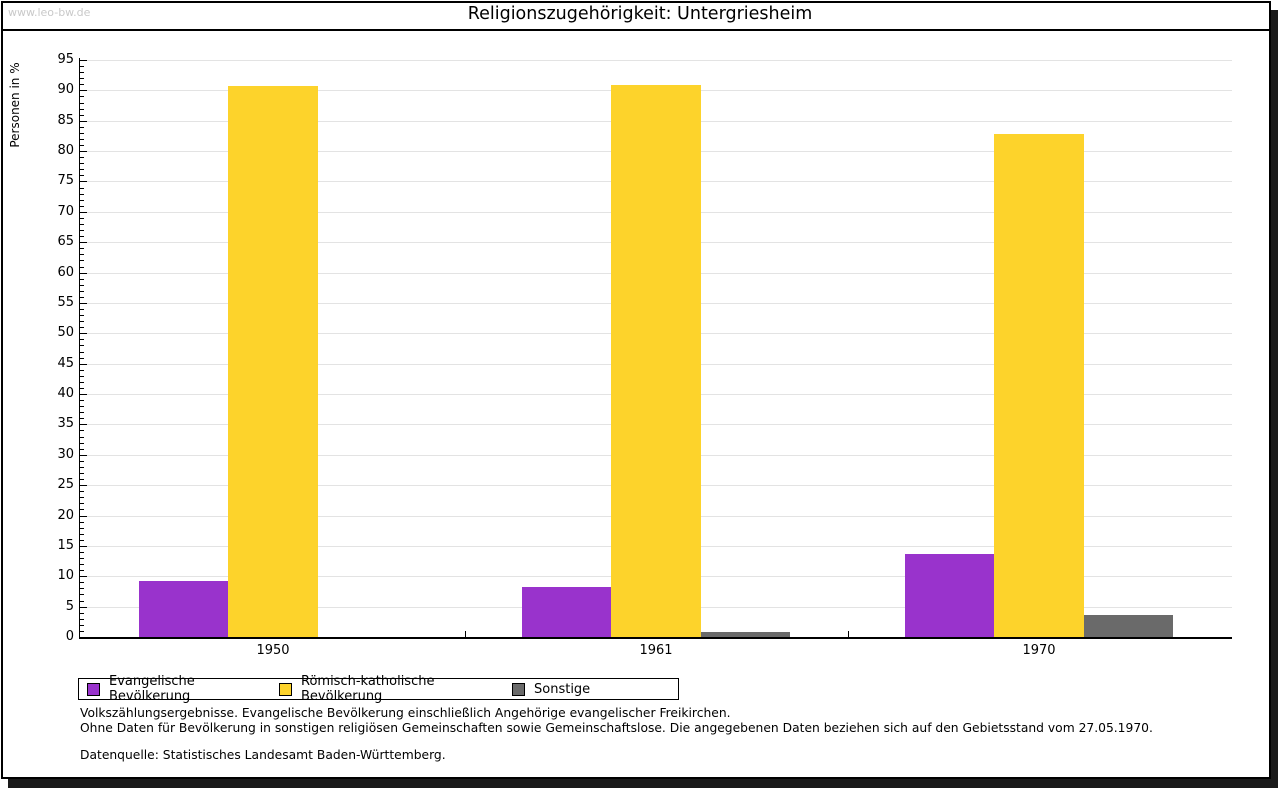 The width and height of the screenshot is (1280, 791). What do you see at coordinates (152, 689) in the screenshot?
I see `legend-label-evangelische: Evangelische Bevölkerung` at bounding box center [152, 689].